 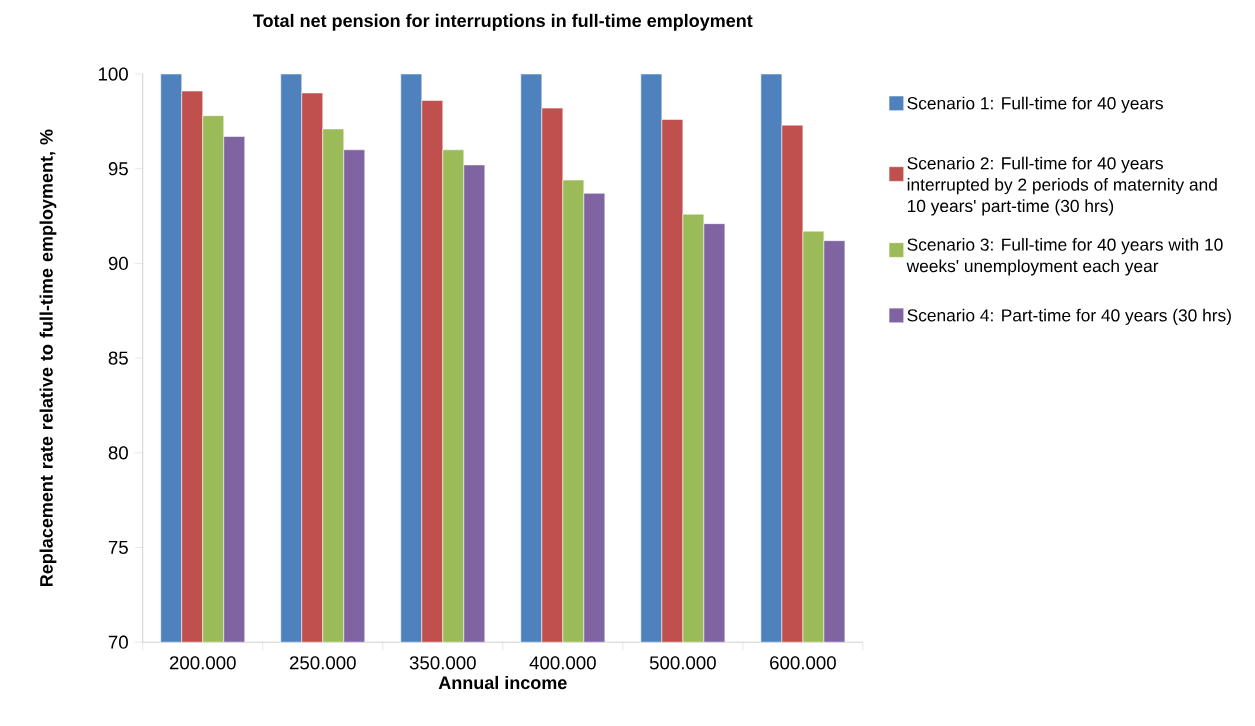 I want to click on x-tick-label: 600.000, so click(x=803, y=663).